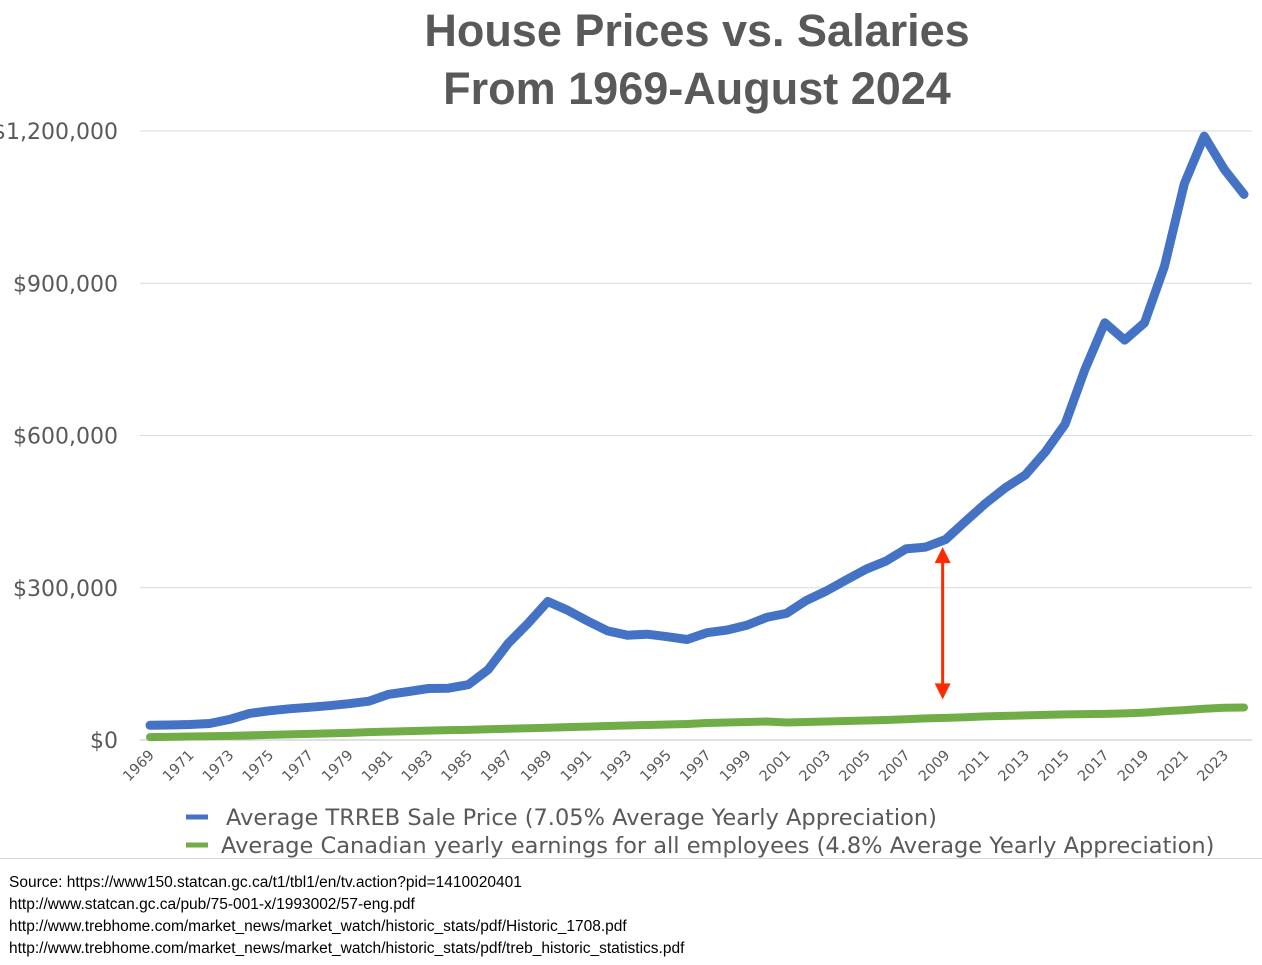  What do you see at coordinates (697, 88) in the screenshot?
I see `chart-title-line-2: From 1969-August 2024` at bounding box center [697, 88].